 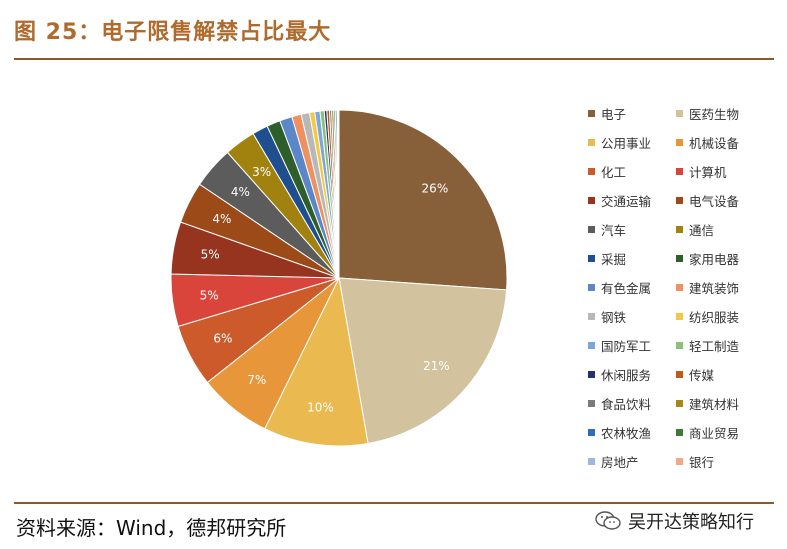 What do you see at coordinates (173, 32) in the screenshot?
I see `chart-title: 图 25：电子限售解禁占比最大` at bounding box center [173, 32].